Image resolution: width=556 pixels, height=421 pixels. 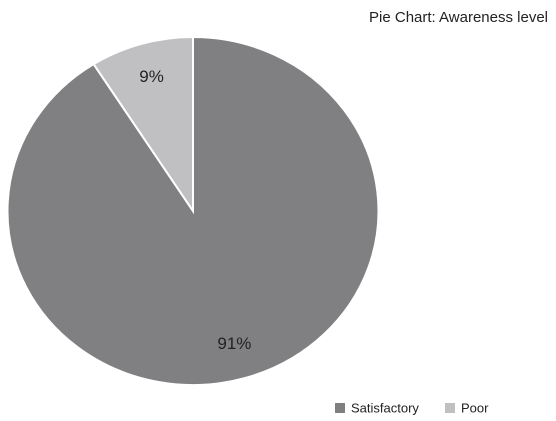 What do you see at coordinates (151, 76) in the screenshot?
I see `data-label: 9%` at bounding box center [151, 76].